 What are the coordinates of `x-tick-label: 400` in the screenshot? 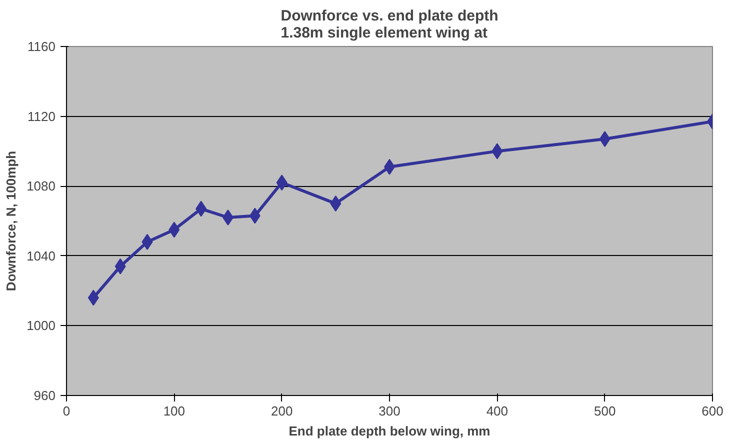 It's located at (497, 411).